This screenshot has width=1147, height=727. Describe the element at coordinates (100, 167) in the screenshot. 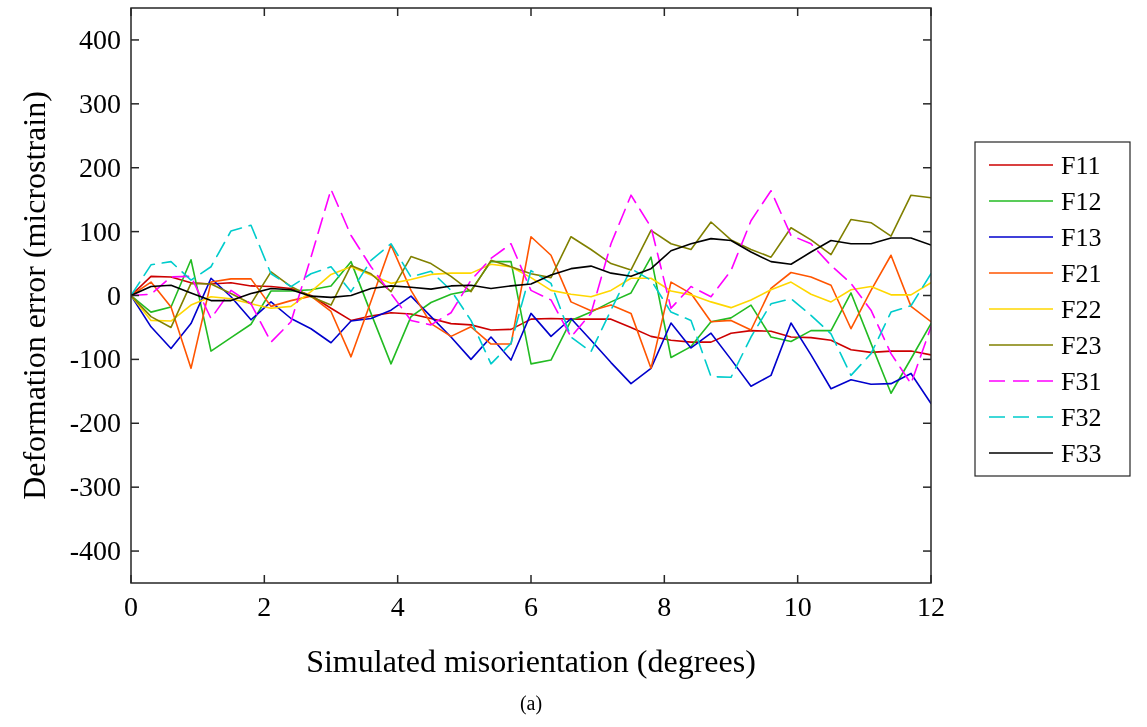

I see `y-tick-label: 200` at that location.